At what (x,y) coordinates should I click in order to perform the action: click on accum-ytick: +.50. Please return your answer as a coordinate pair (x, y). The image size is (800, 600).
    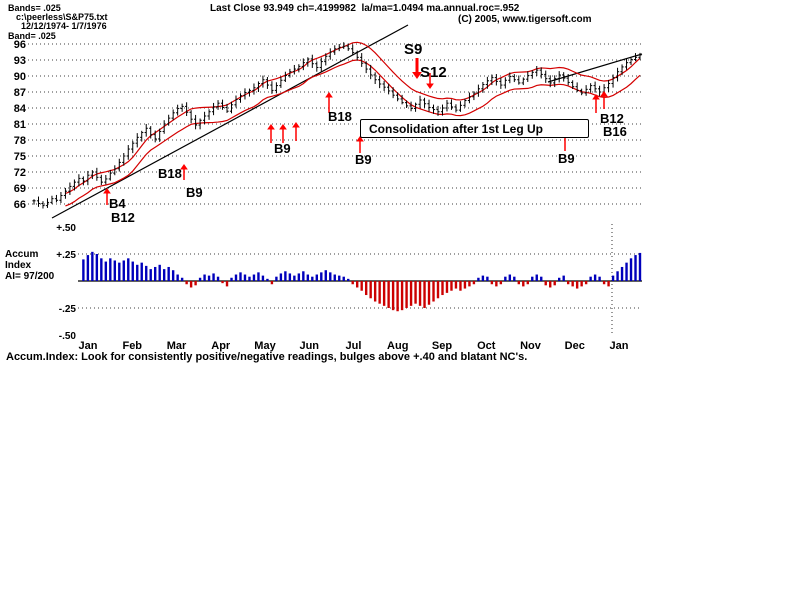
    Looking at the image, I should click on (66, 228).